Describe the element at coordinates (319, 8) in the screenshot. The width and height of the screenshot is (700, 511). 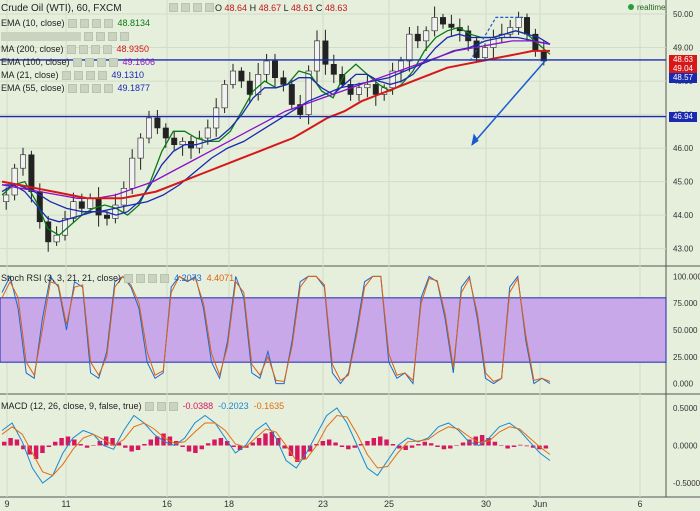
I see `close-label: C` at that location.